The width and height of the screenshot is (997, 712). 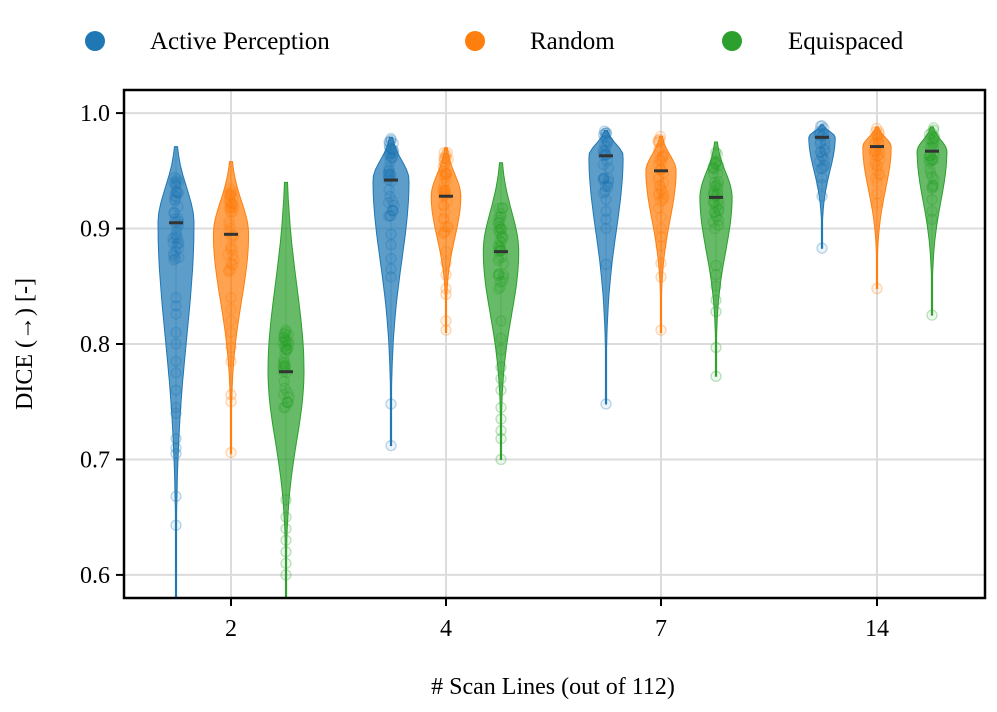 What do you see at coordinates (95, 576) in the screenshot?
I see `y-tick-label: 0.6` at bounding box center [95, 576].